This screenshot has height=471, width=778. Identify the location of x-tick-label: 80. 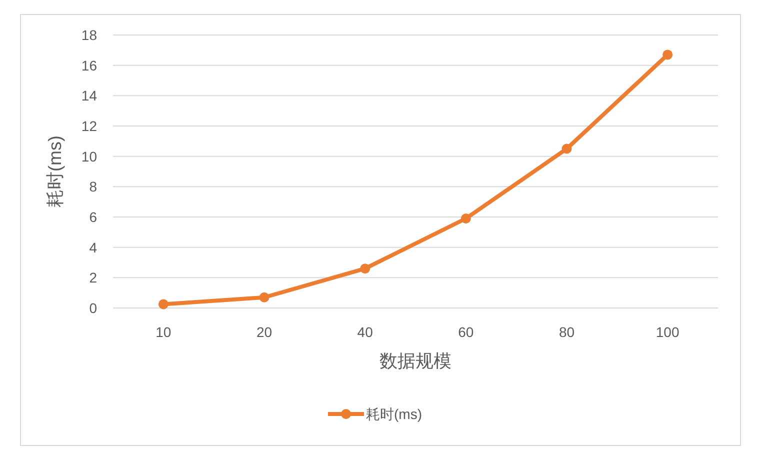
(566, 332).